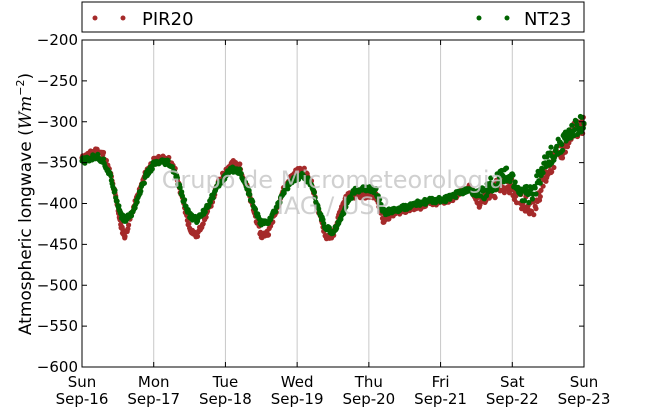 Image resolution: width=650 pixels, height=409 pixels. I want to click on x-tick-day-1: Mon, so click(154, 382).